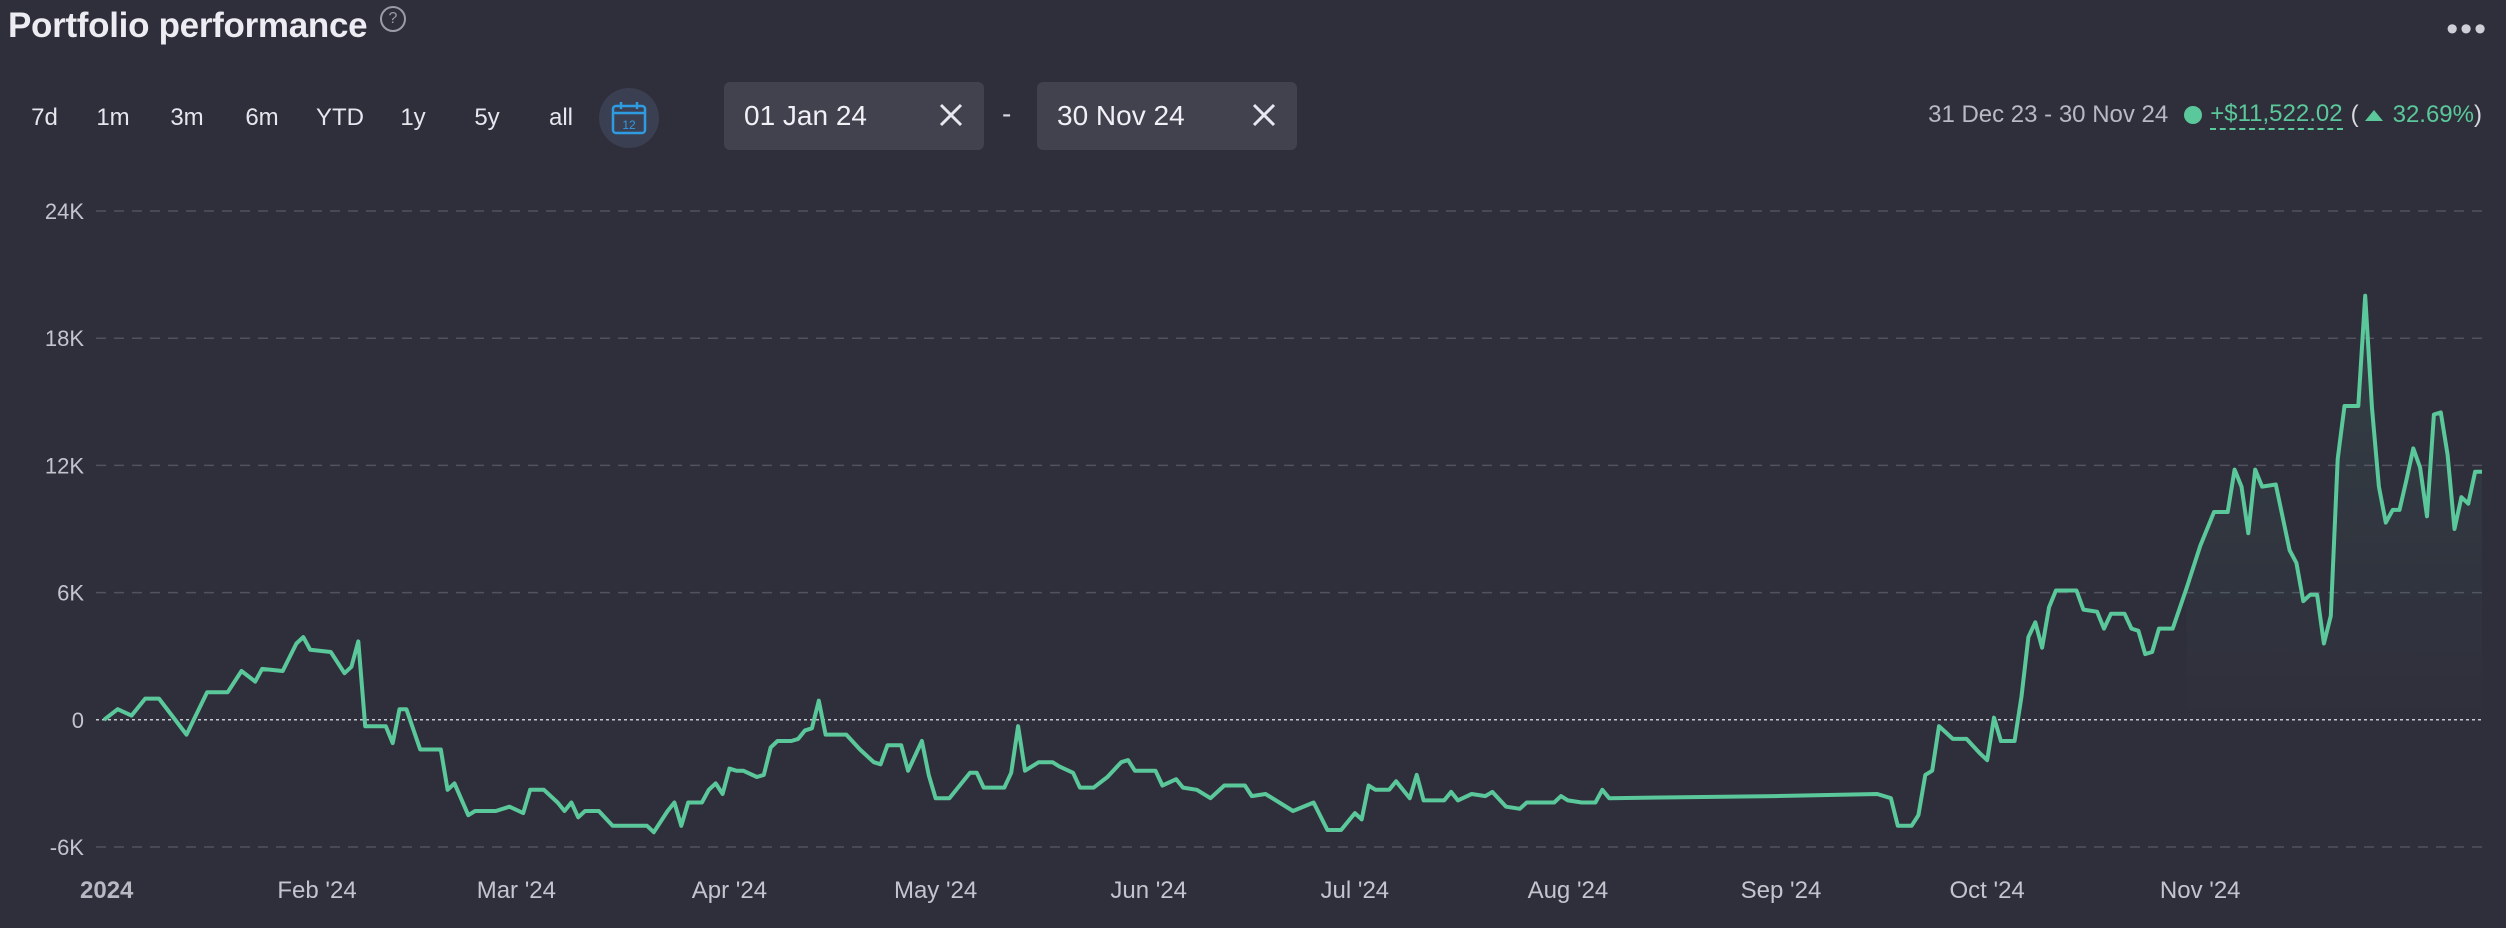  I want to click on range-button-6m: 6m, so click(262, 117).